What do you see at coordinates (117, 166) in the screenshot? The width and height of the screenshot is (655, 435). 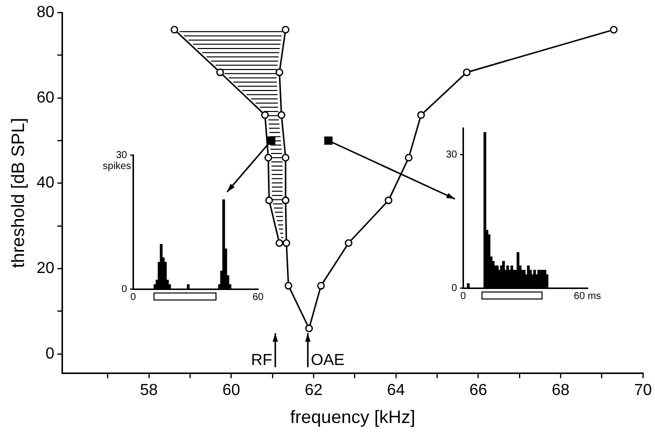 I see `y-axis-title: spikes` at bounding box center [117, 166].